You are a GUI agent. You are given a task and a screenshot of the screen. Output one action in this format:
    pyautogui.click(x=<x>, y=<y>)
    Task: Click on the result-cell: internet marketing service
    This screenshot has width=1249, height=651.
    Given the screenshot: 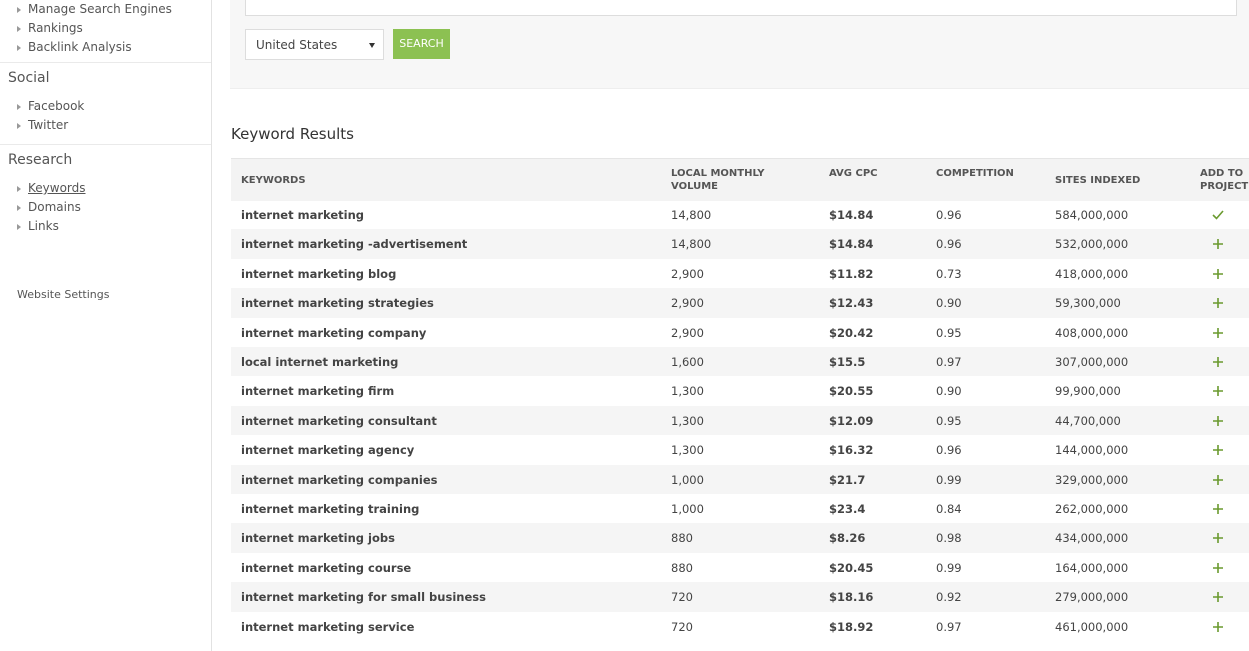 What is the action you would take?
    pyautogui.click(x=328, y=626)
    